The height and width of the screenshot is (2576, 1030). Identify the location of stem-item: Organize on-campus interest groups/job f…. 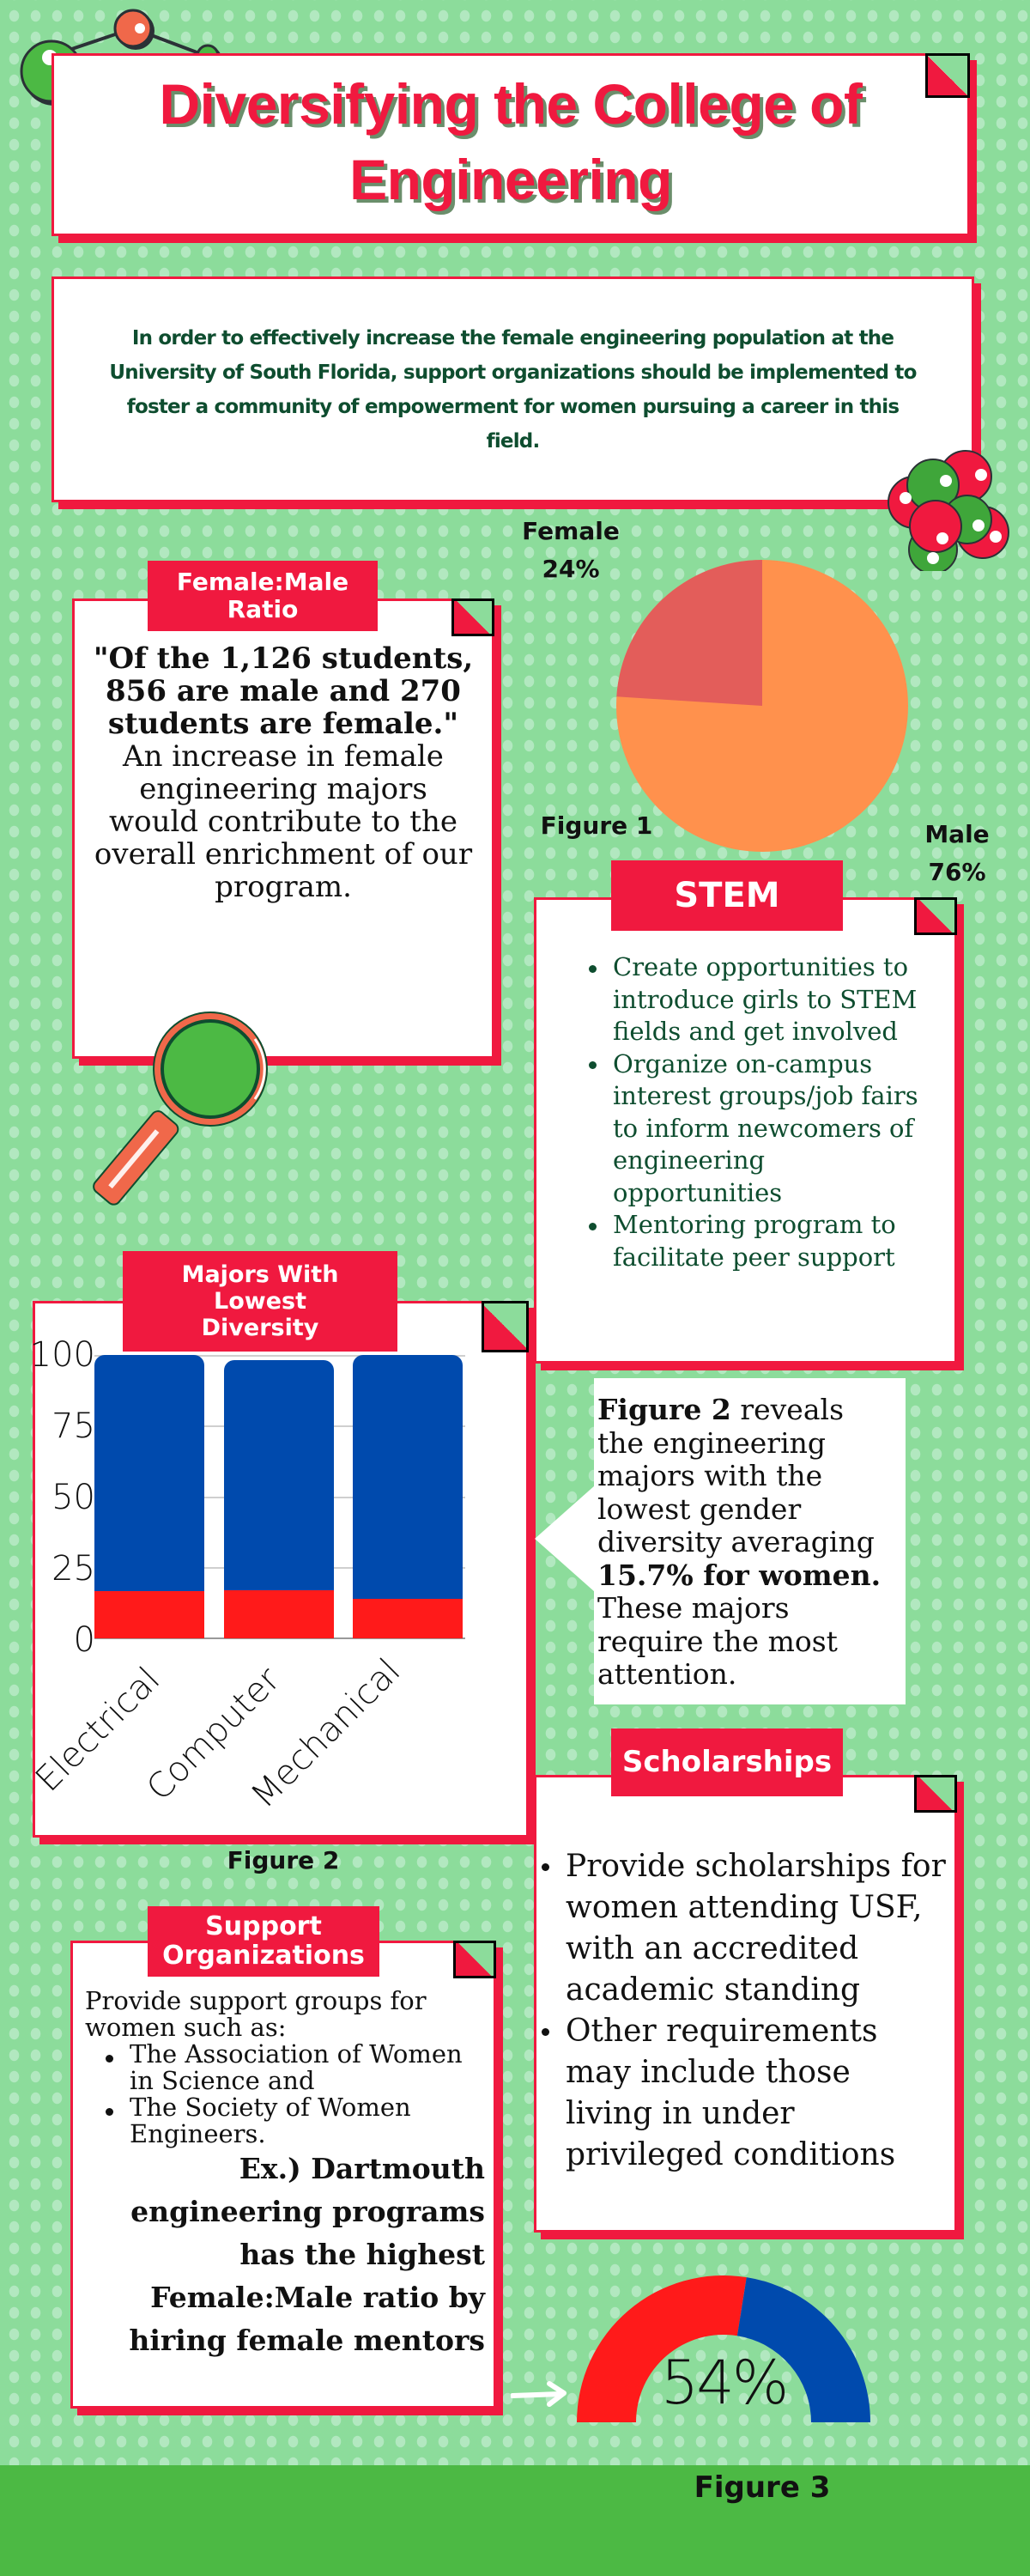
(758, 1129).